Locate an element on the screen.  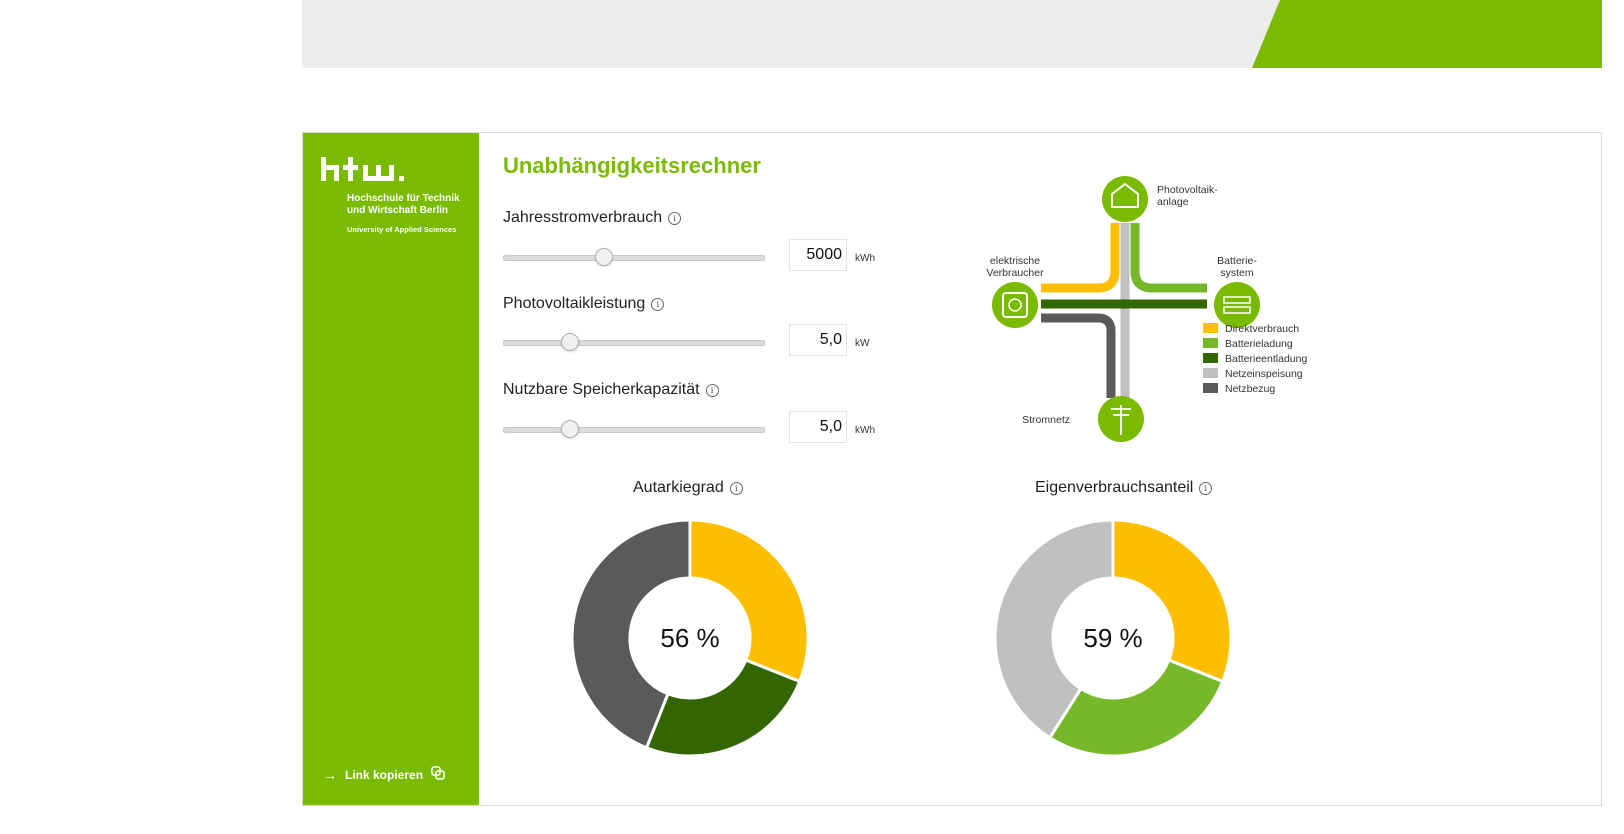
grid-node-label: Stromnetz is located at coordinates (1046, 420).